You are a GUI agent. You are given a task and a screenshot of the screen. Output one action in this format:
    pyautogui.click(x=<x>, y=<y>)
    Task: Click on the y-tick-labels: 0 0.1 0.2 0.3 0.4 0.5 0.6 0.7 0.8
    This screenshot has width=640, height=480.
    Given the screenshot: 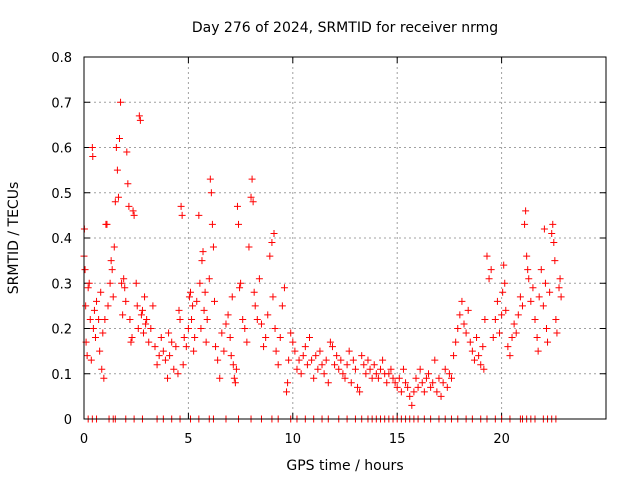 What is the action you would take?
    pyautogui.click(x=61, y=239)
    